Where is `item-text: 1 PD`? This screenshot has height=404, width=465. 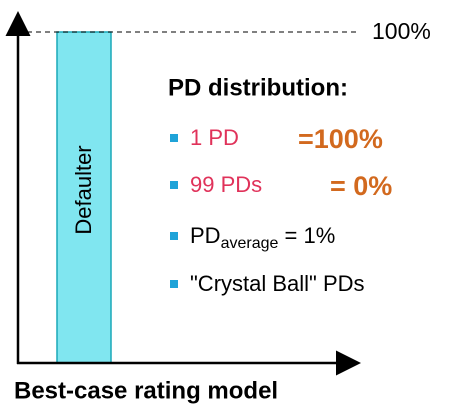 item-text: 1 PD is located at coordinates (214, 137).